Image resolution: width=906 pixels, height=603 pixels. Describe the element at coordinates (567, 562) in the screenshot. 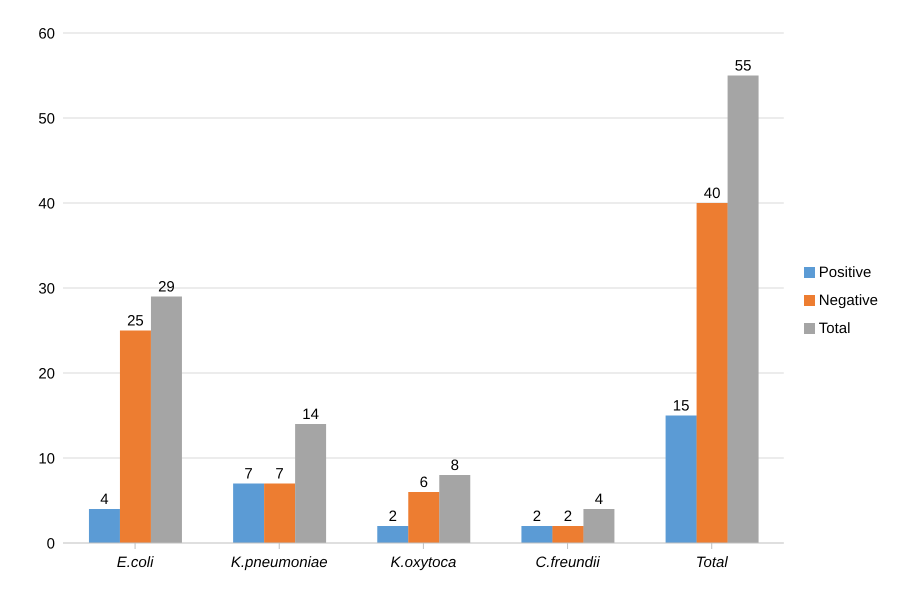

I see `x-tick-label: C.freundii` at that location.